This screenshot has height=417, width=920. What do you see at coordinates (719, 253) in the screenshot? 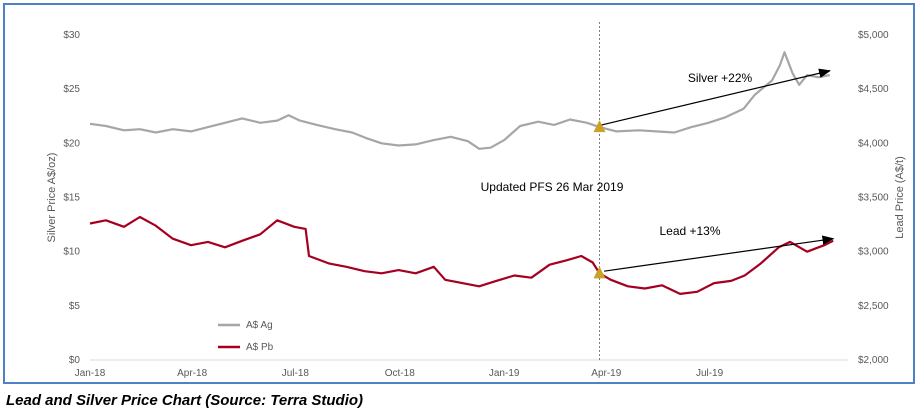
I see `trend-arrow-lead` at bounding box center [719, 253].